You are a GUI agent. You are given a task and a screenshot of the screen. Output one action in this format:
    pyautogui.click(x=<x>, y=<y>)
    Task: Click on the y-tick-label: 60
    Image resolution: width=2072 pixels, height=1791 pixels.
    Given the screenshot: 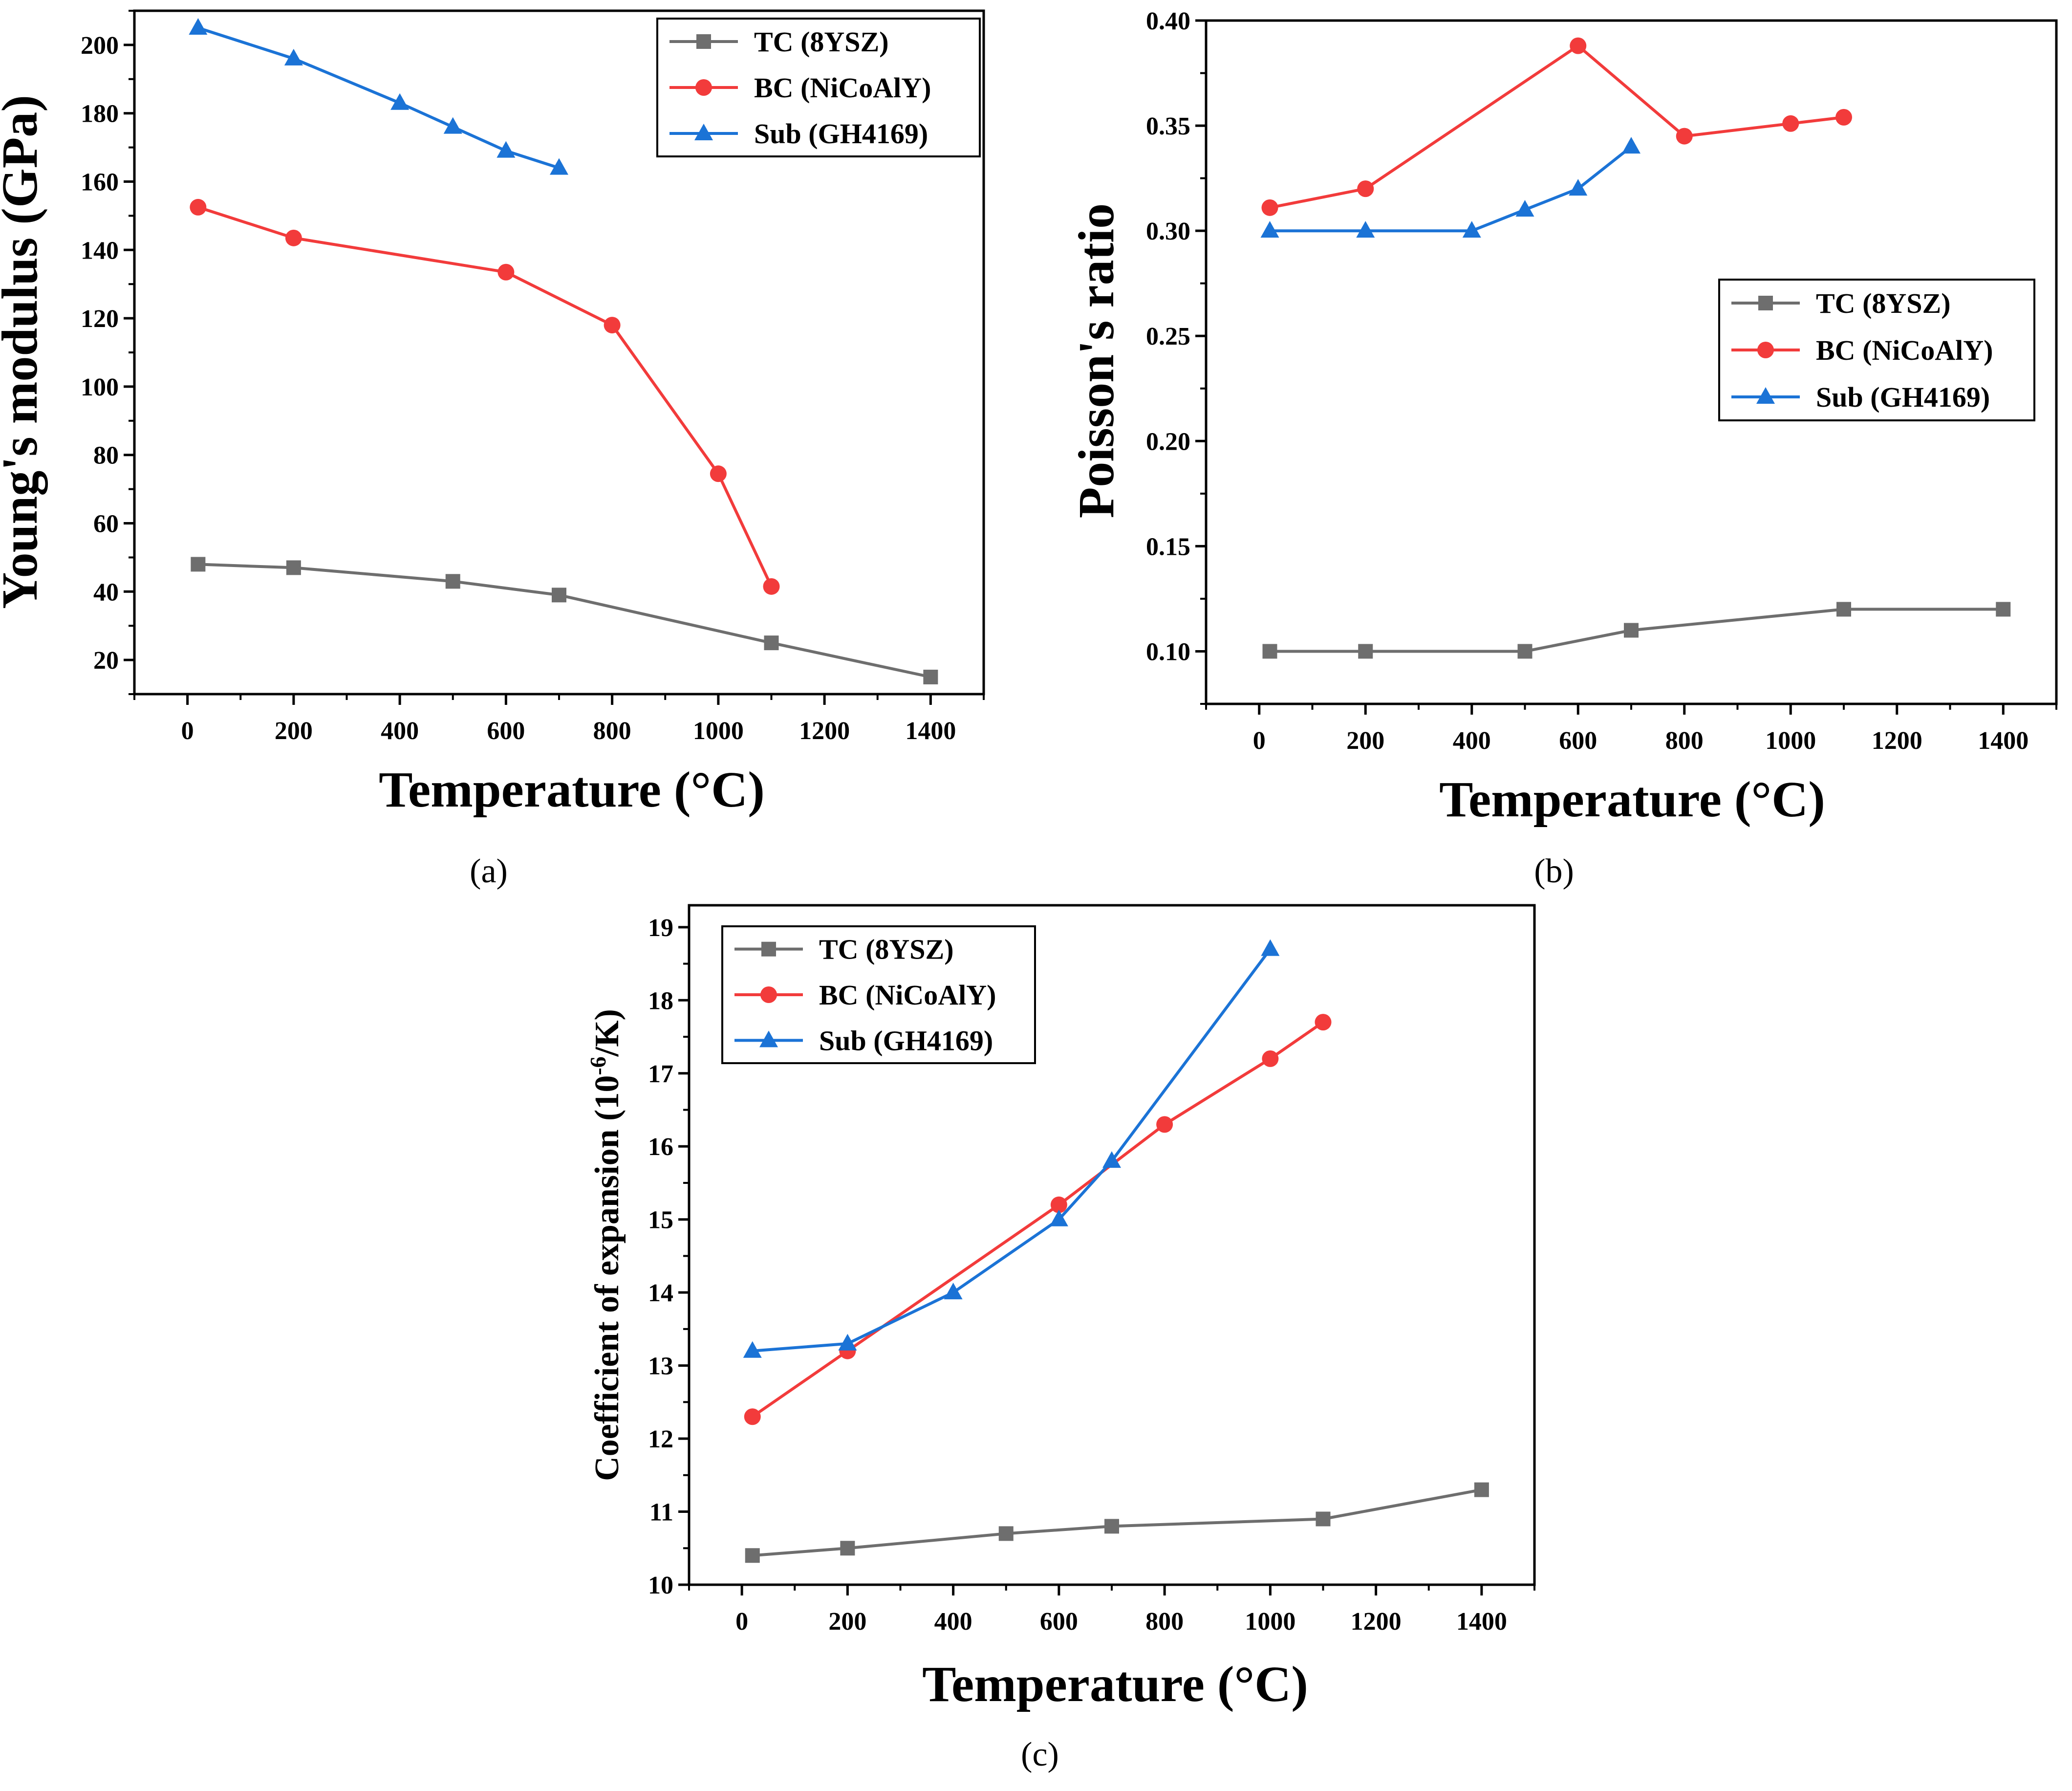 What is the action you would take?
    pyautogui.click(x=106, y=524)
    